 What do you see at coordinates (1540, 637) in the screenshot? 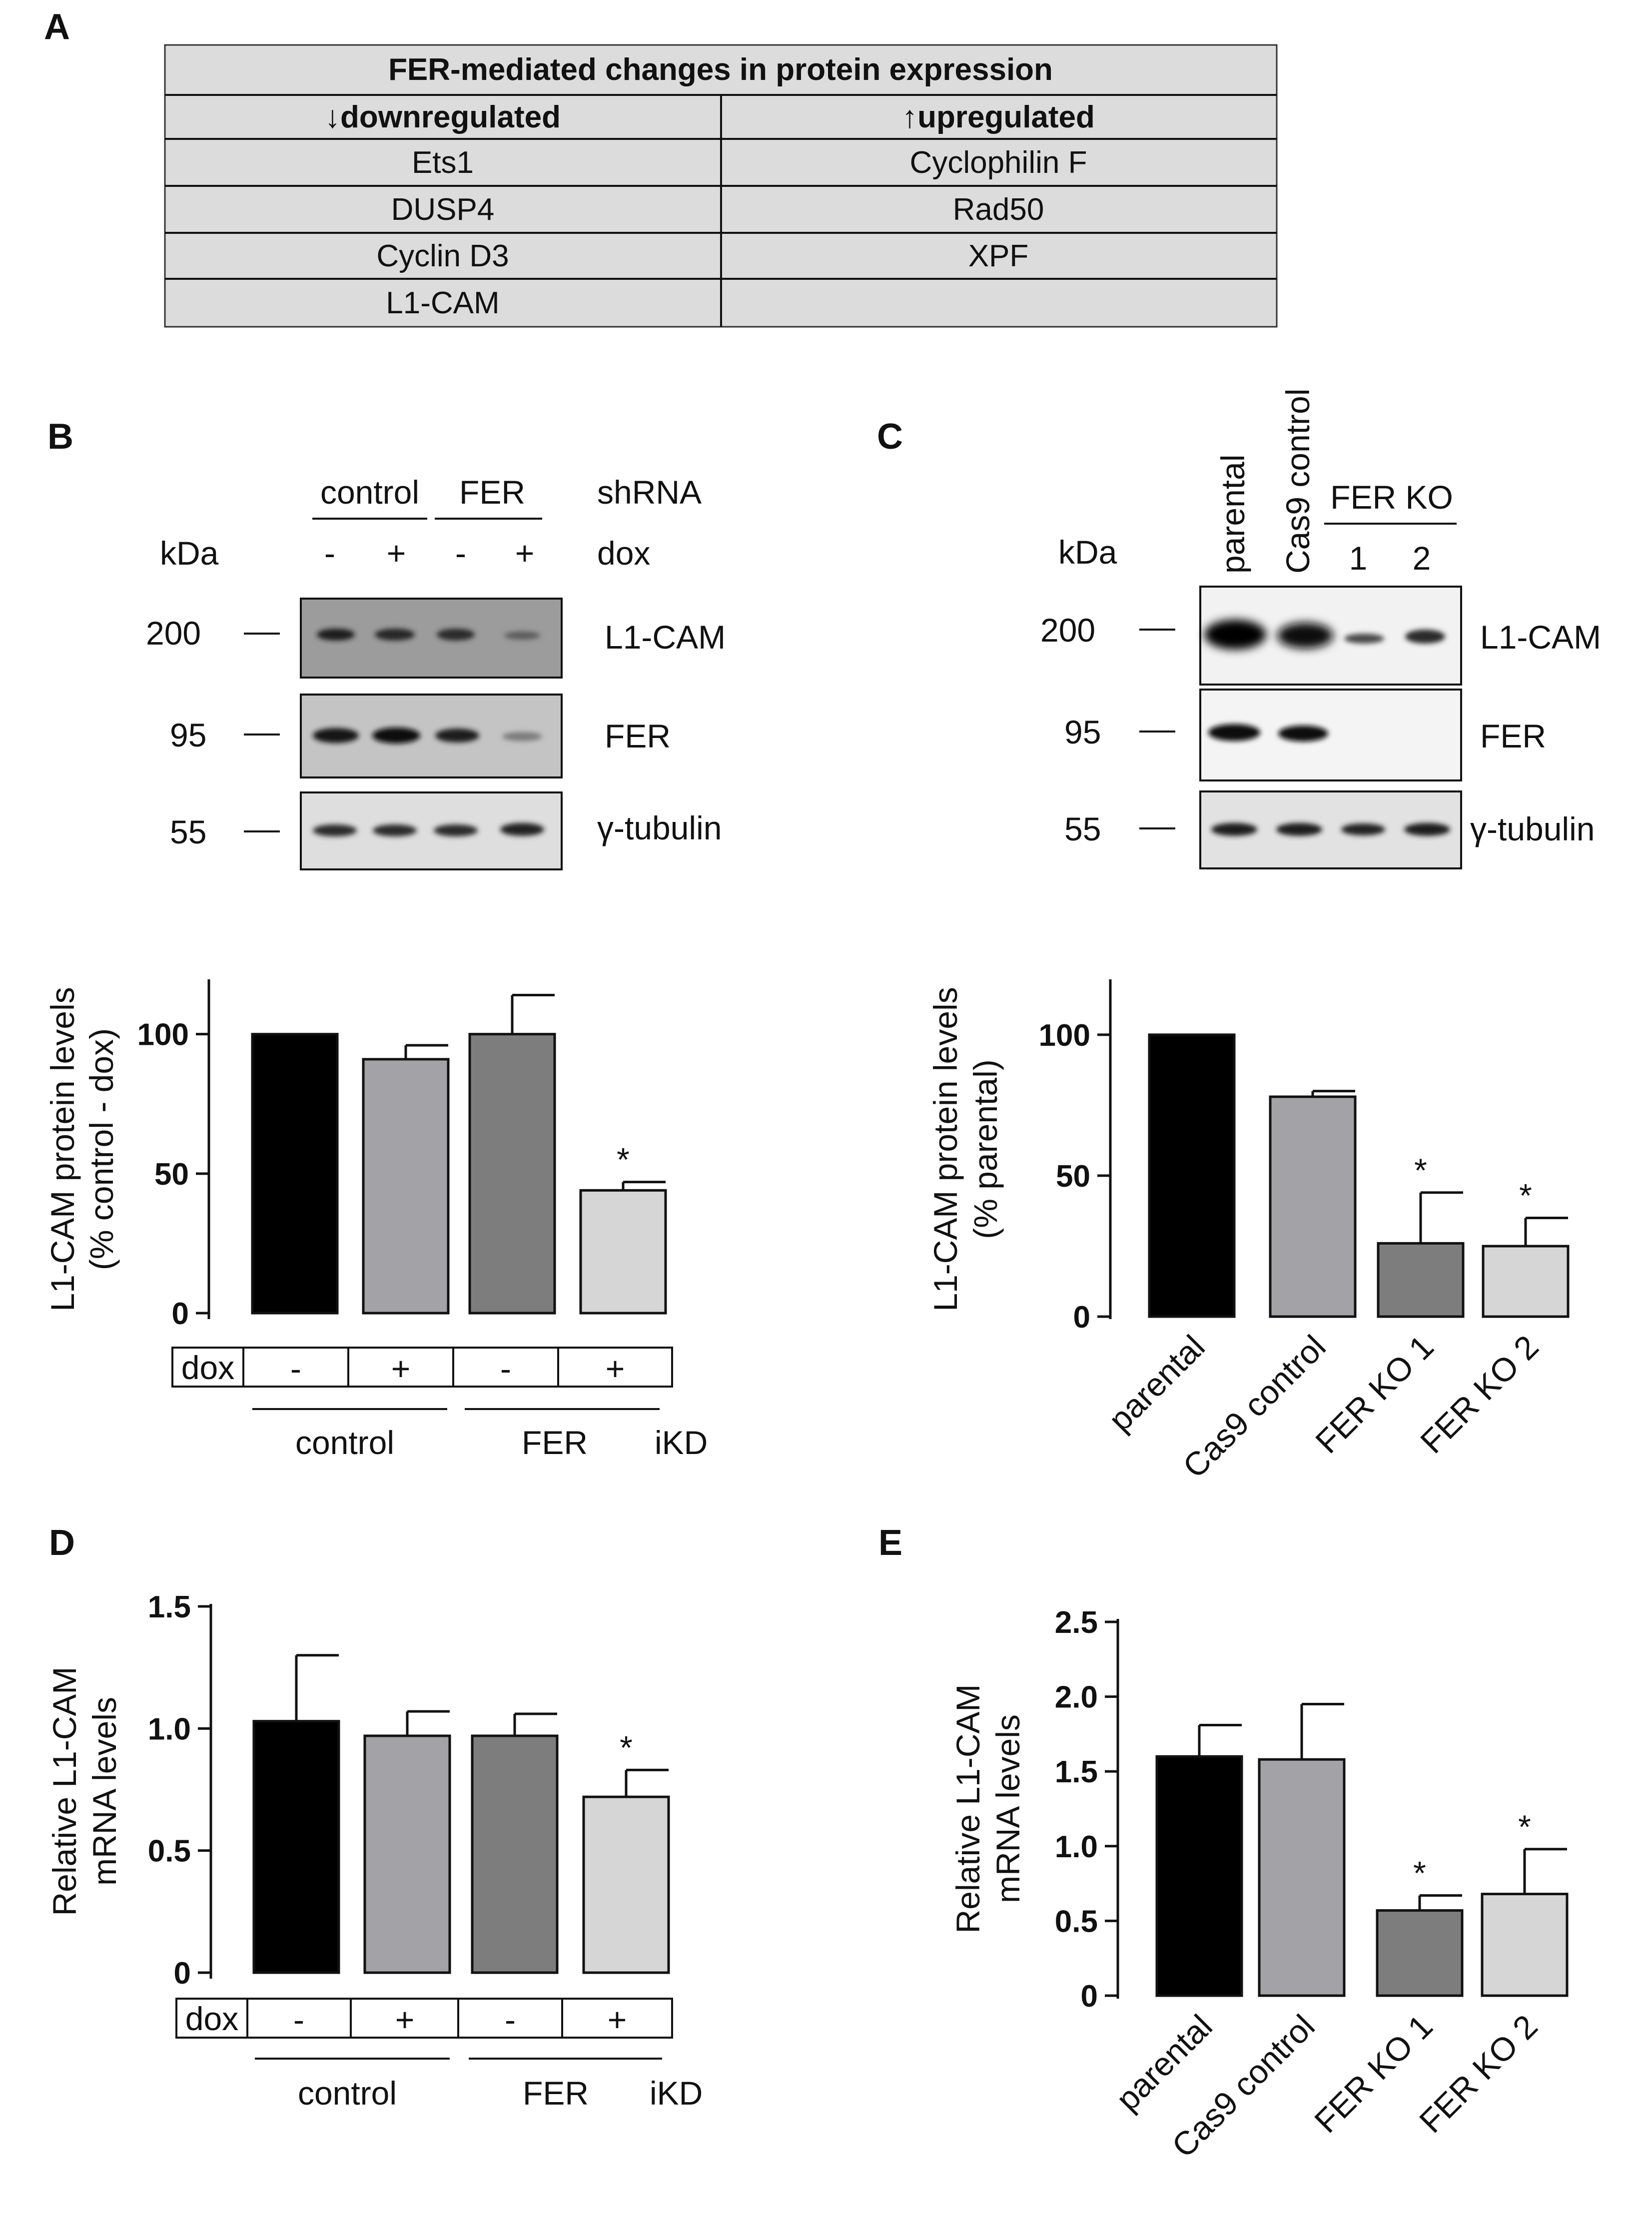
I see `blot-c-band-l1cam: L1-CAM` at bounding box center [1540, 637].